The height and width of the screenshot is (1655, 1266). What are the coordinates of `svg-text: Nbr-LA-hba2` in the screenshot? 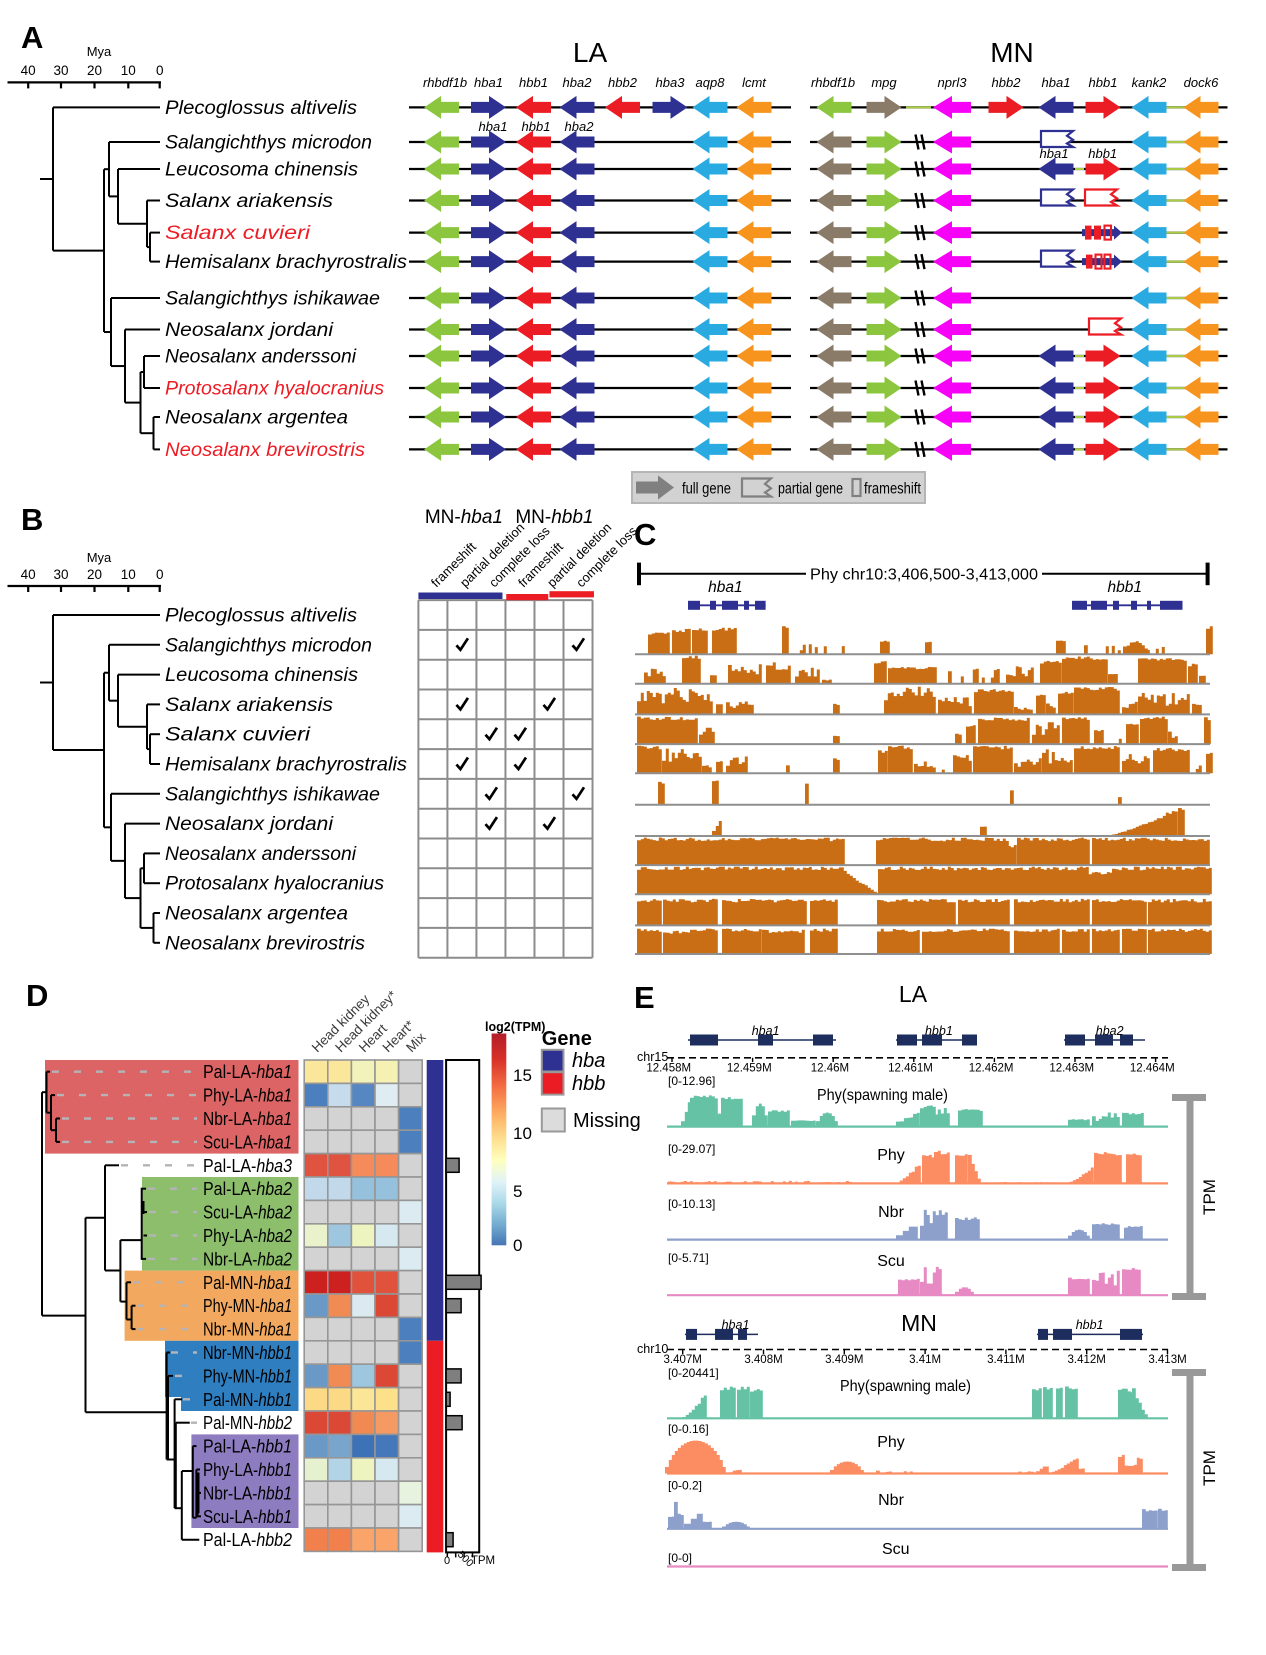 It's located at (248, 1258).